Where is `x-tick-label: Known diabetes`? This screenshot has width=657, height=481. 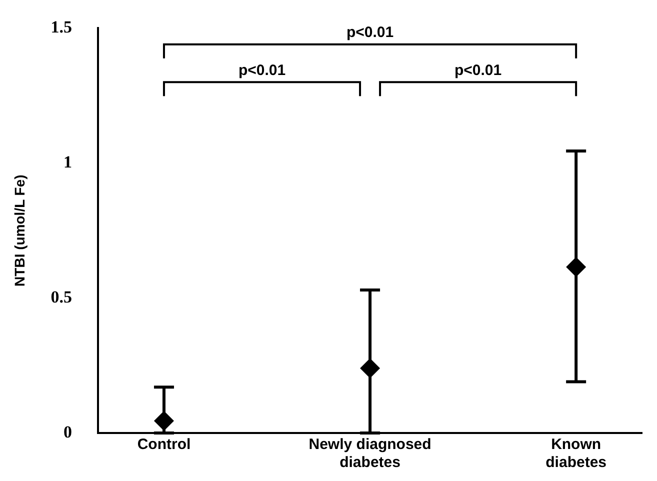 x-tick-label: Known diabetes is located at coordinates (576, 454).